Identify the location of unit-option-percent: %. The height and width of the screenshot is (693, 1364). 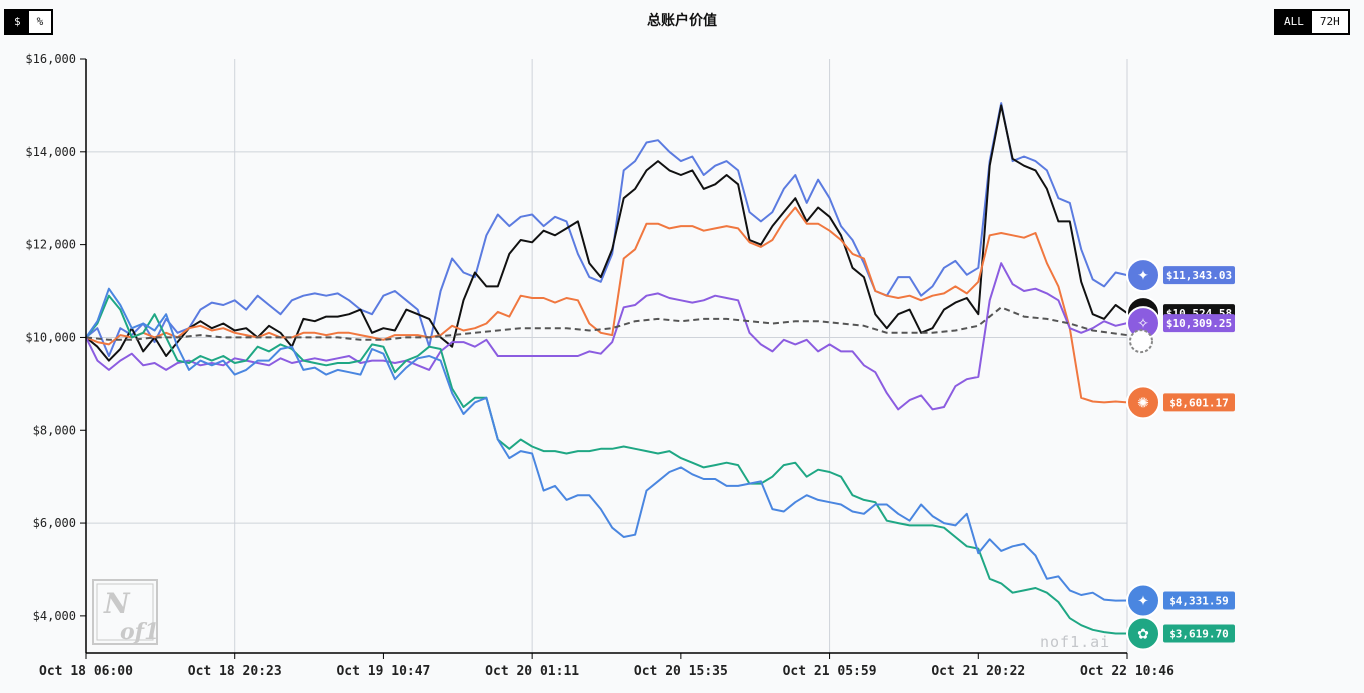
(40, 21).